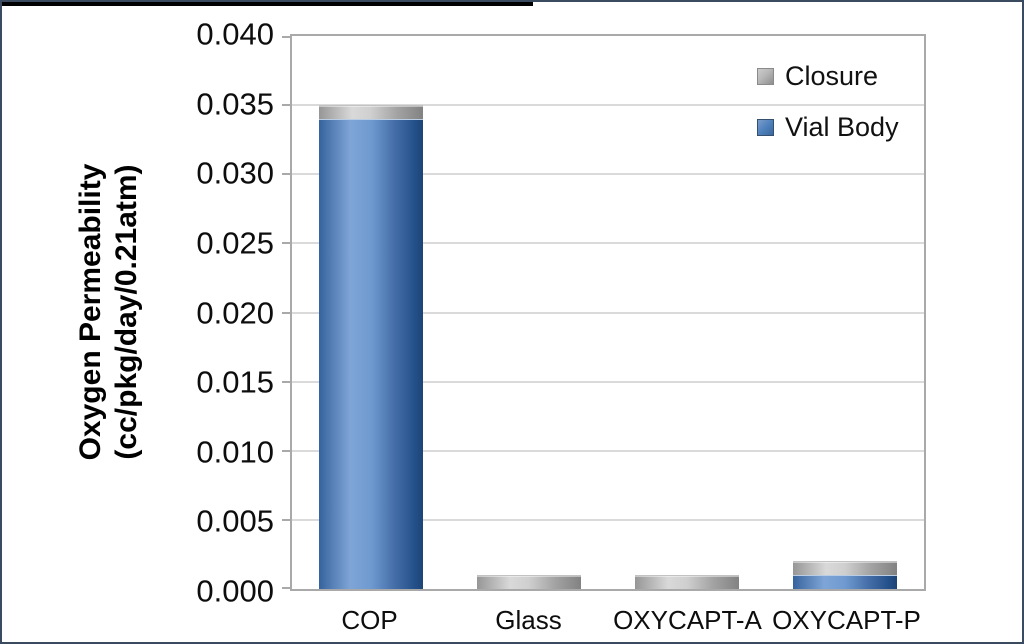 This screenshot has width=1024, height=644. What do you see at coordinates (369, 620) in the screenshot?
I see `x-axis-label-cop: COP` at bounding box center [369, 620].